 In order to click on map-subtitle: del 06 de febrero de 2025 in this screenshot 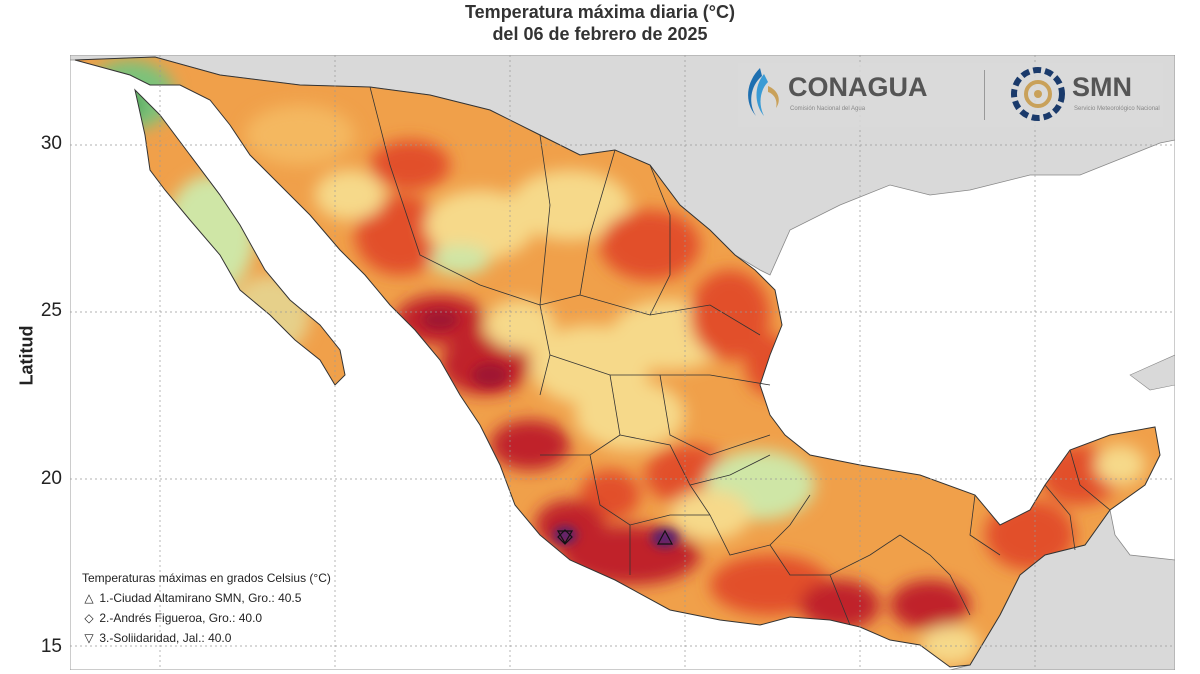, I will do `click(600, 34)`.